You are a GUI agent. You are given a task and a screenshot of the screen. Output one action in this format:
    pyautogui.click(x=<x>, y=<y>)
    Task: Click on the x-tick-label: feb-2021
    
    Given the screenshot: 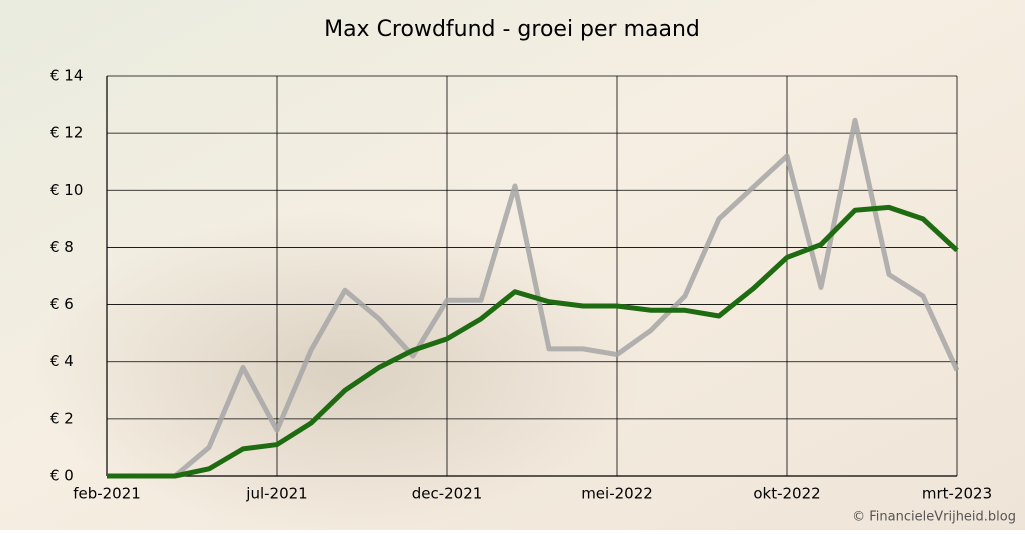 What is the action you would take?
    pyautogui.click(x=107, y=494)
    